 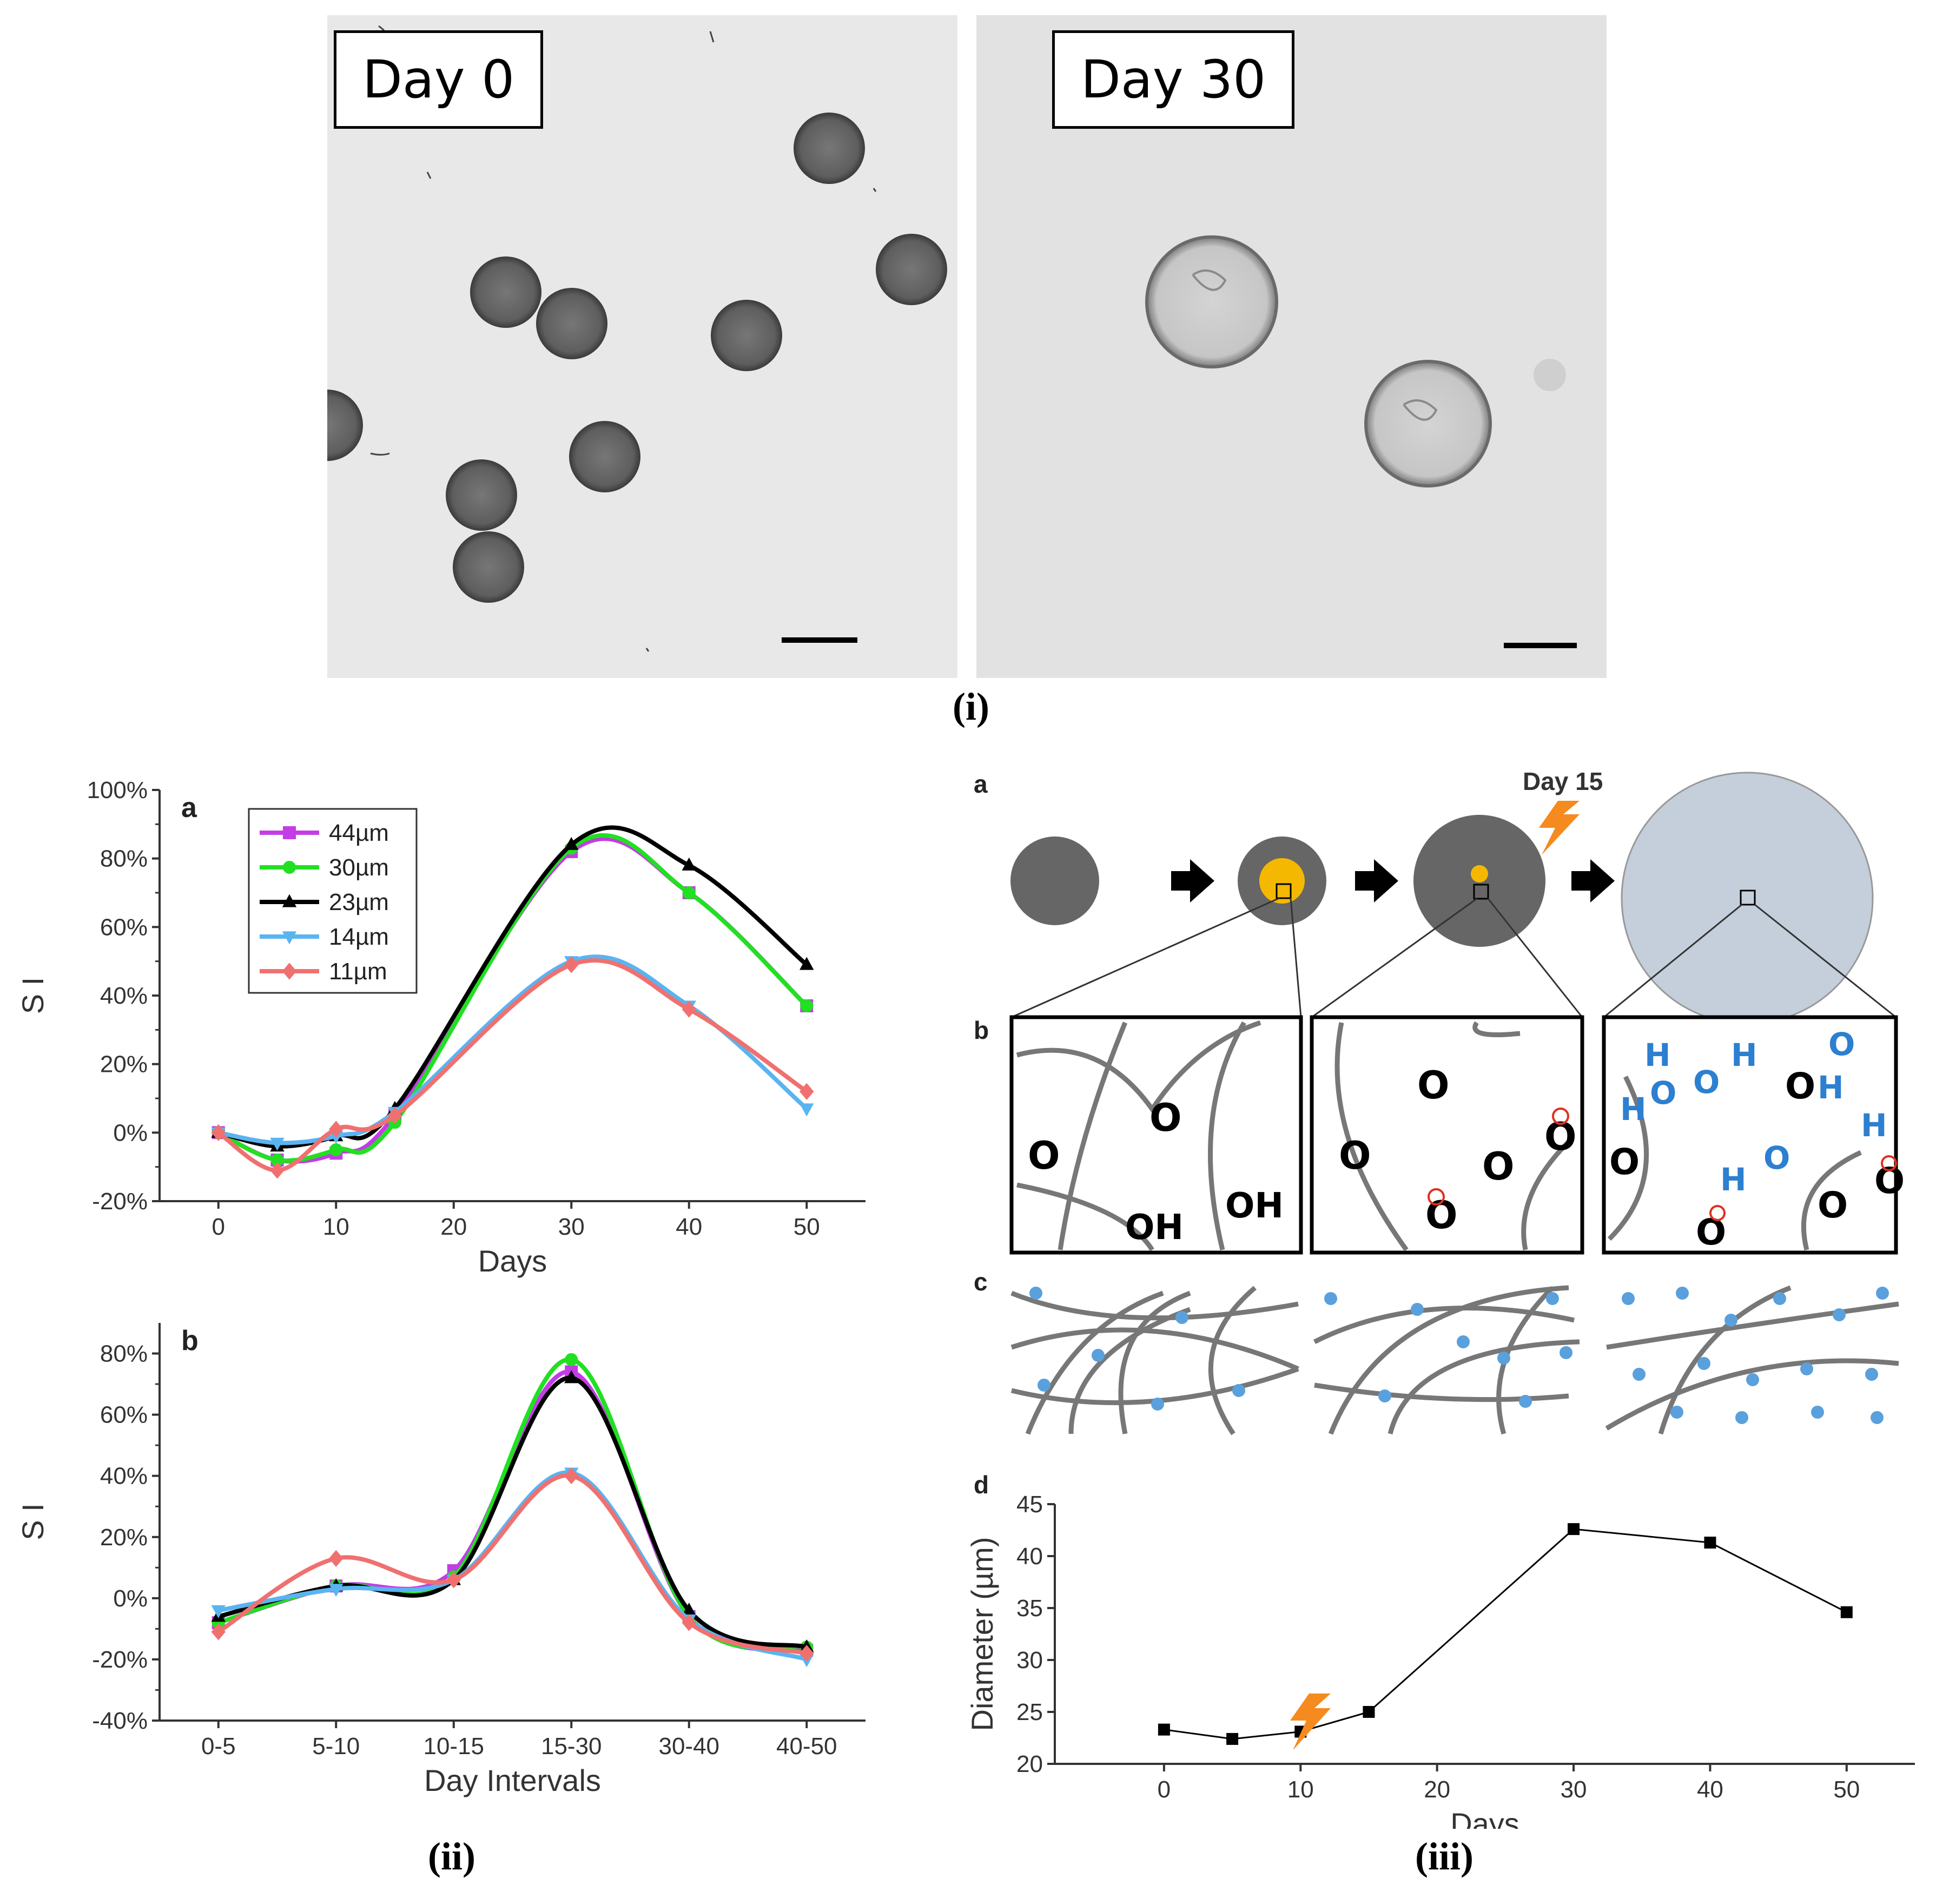 I want to click on series-line-30µm, so click(x=512, y=1503).